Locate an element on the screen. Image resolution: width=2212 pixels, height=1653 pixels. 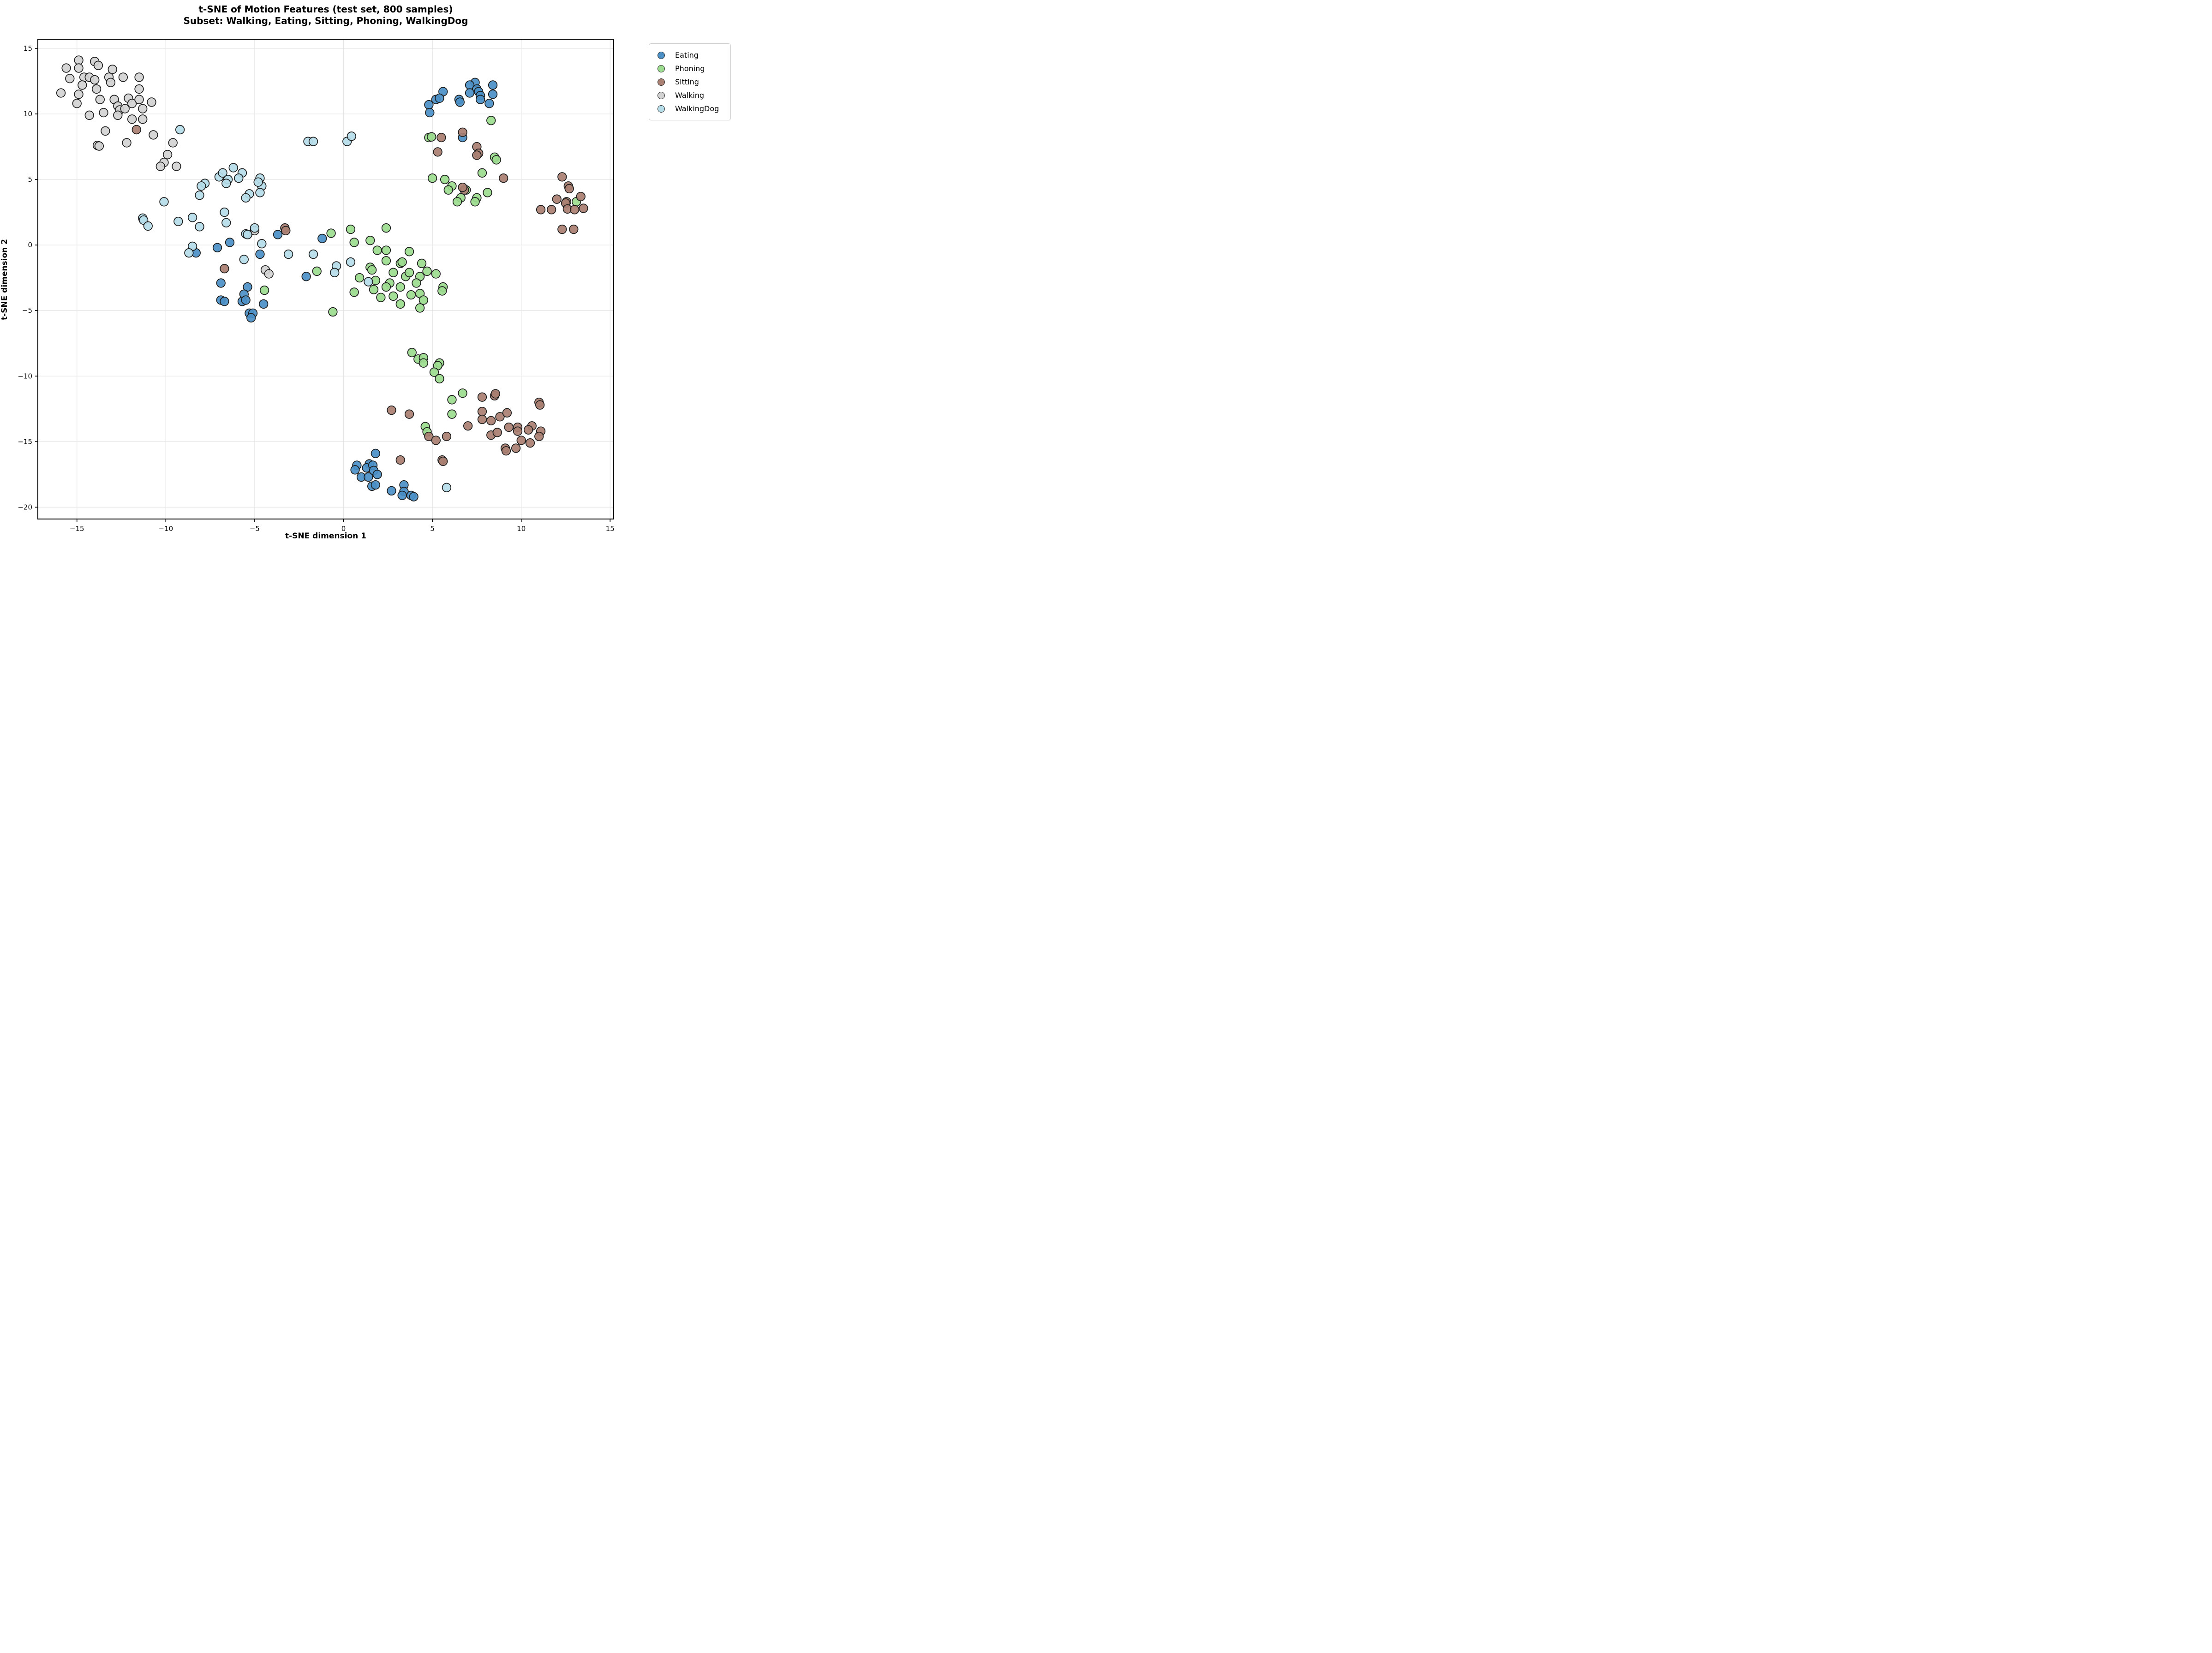
x-tick-label: 15 is located at coordinates (610, 529).